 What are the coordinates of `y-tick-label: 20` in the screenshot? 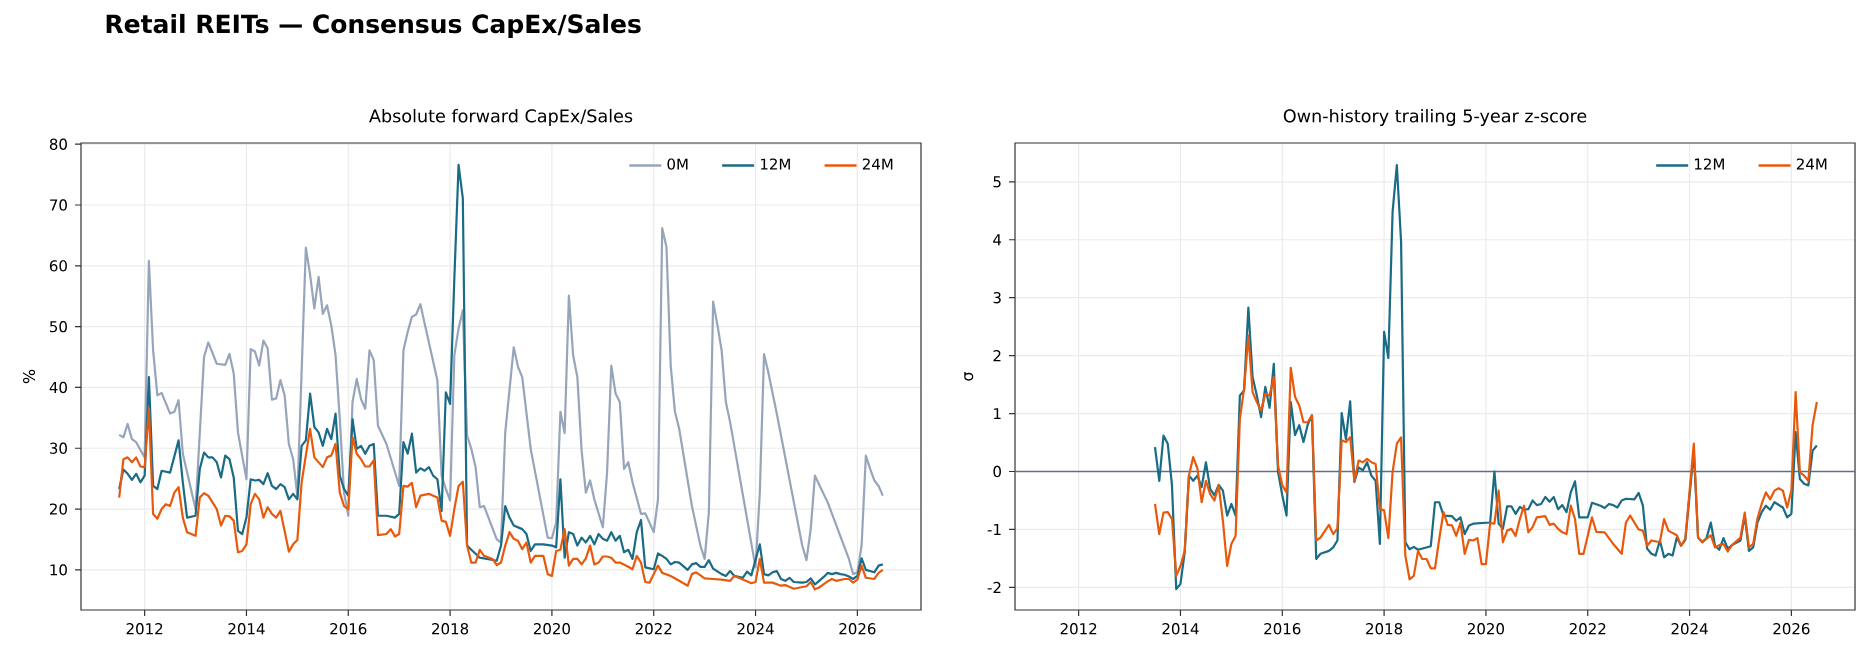 It's located at (58, 509).